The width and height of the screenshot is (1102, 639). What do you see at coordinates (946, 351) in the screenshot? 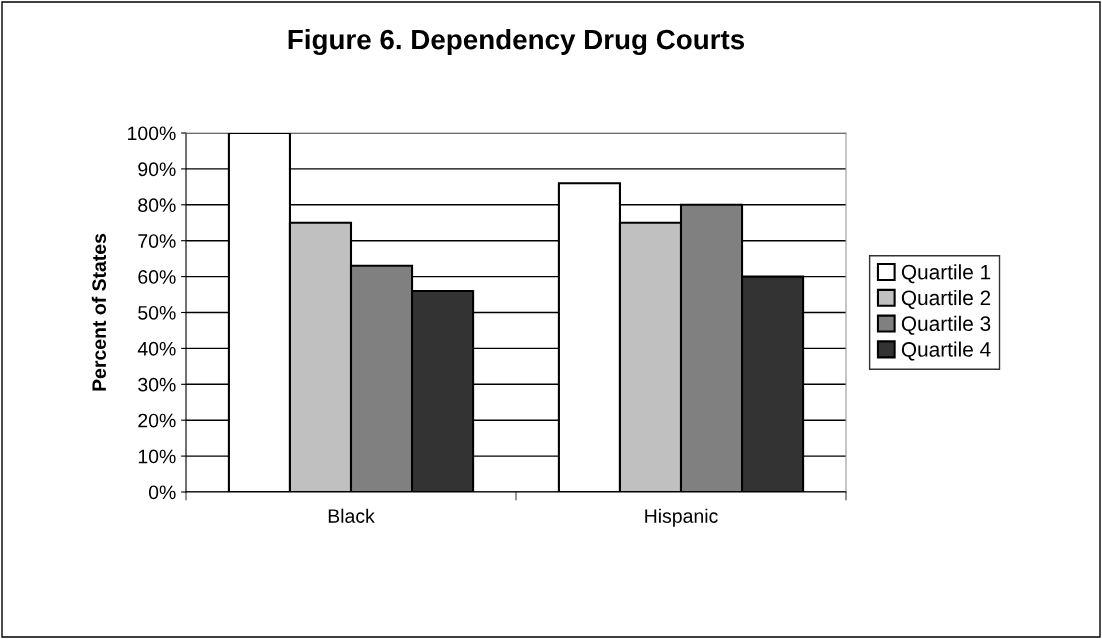
I see `legend-label: Quartile 4` at bounding box center [946, 351].